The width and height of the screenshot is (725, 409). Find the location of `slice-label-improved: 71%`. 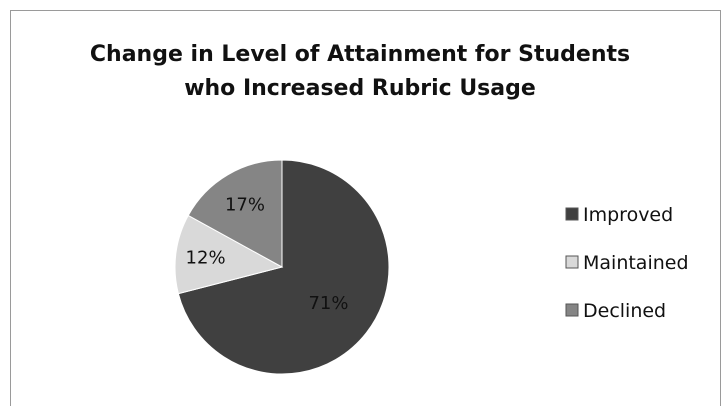

slice-label-improved: 71% is located at coordinates (328, 303).